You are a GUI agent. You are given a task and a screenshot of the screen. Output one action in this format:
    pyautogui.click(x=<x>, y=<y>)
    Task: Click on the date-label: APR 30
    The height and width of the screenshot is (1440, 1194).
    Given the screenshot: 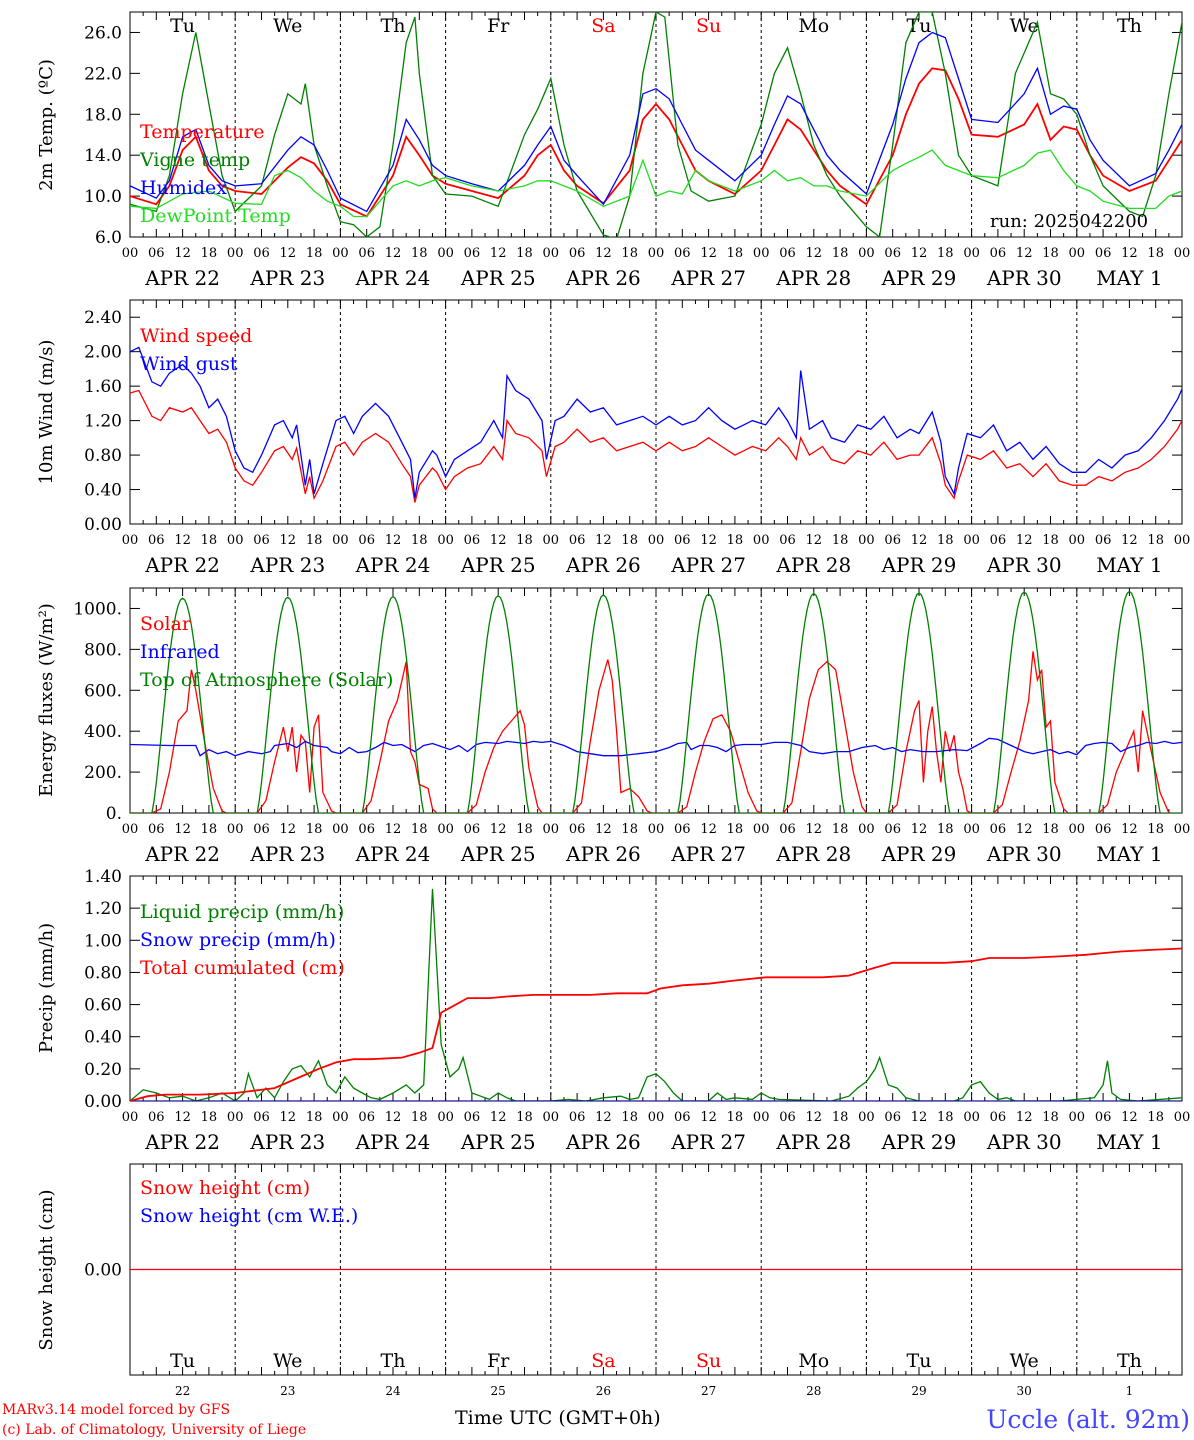 What is the action you would take?
    pyautogui.click(x=1024, y=278)
    